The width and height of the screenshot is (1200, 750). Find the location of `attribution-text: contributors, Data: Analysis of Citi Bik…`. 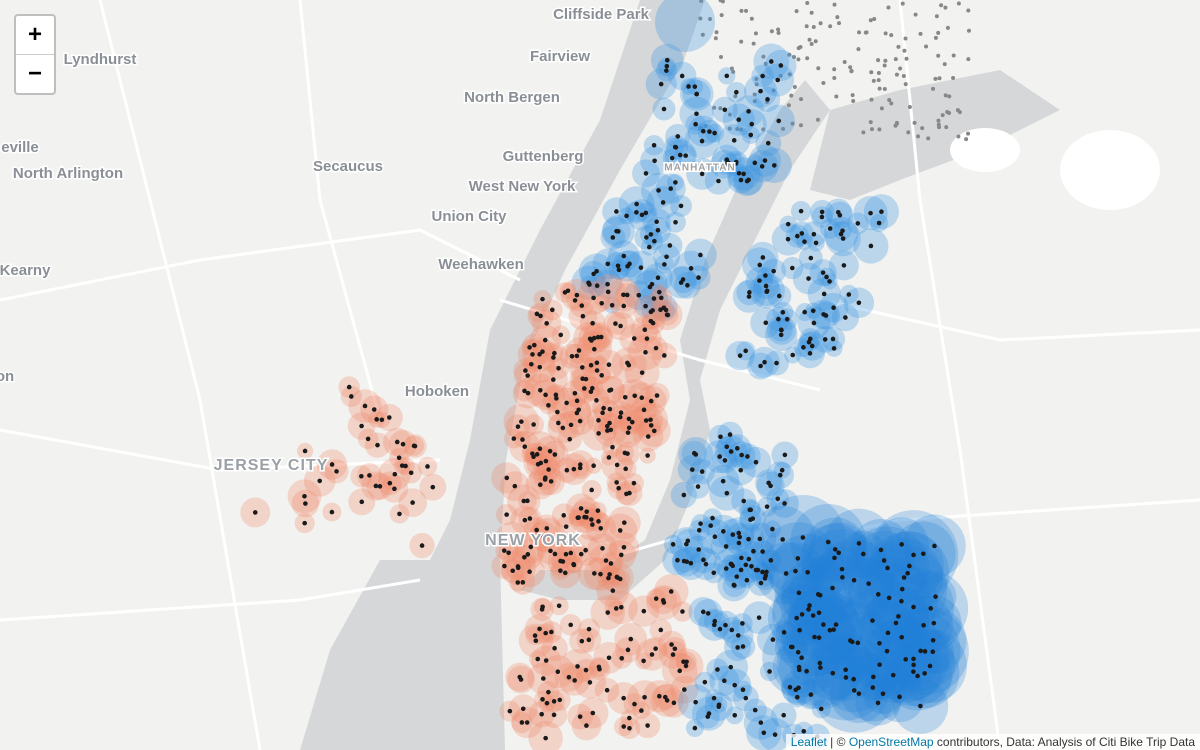

attribution-text: contributors, Data: Analysis of Citi Bik… is located at coordinates (1065, 742).